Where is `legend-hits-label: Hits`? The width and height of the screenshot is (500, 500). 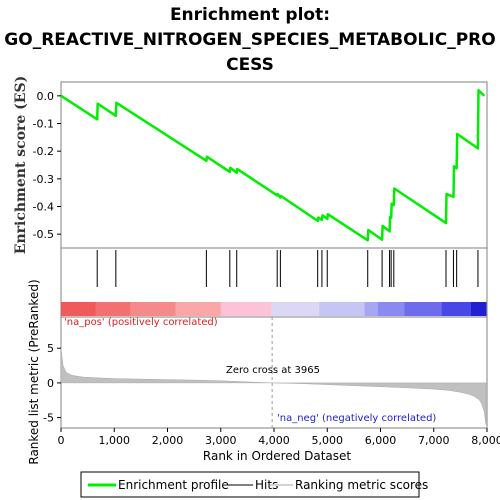 legend-hits-label: Hits is located at coordinates (266, 485).